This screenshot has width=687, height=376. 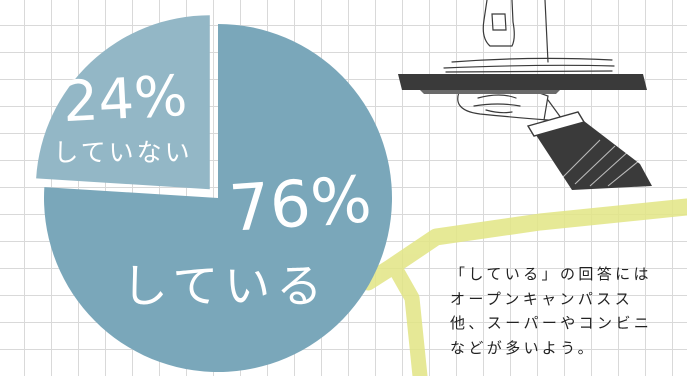 What do you see at coordinates (122, 152) in the screenshot?
I see `slice-label-text-1: していない` at bounding box center [122, 152].